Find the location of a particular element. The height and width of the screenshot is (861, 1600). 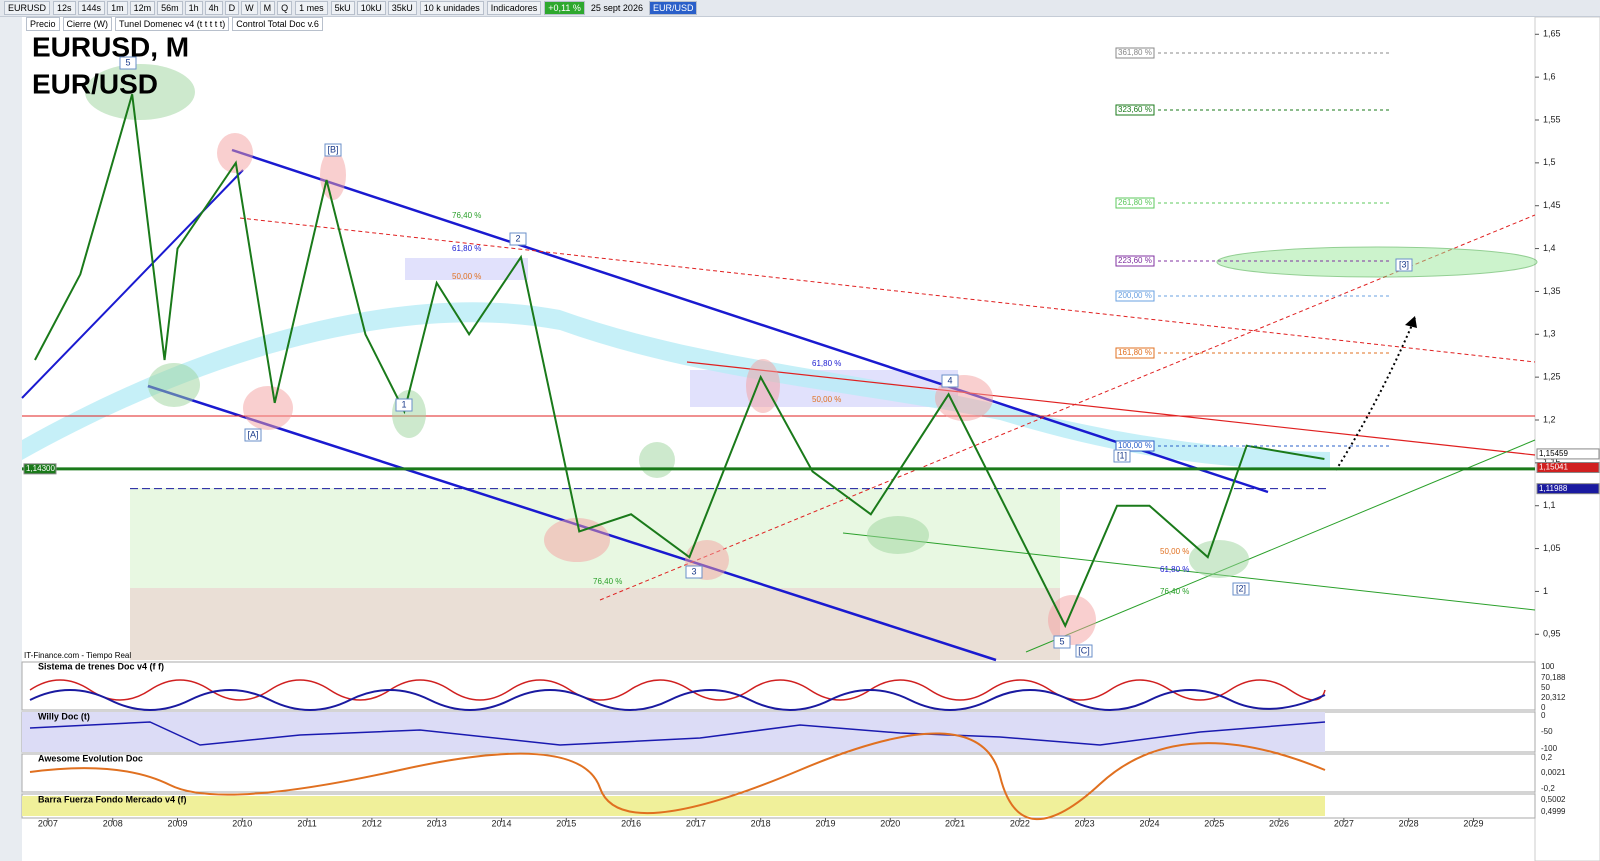

right-axis is located at coordinates (1567, 438).